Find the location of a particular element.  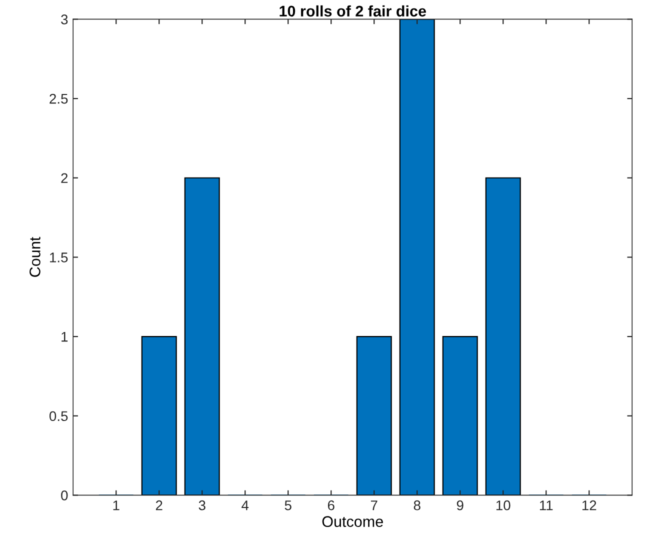

x-tick-label: 11 is located at coordinates (546, 505).